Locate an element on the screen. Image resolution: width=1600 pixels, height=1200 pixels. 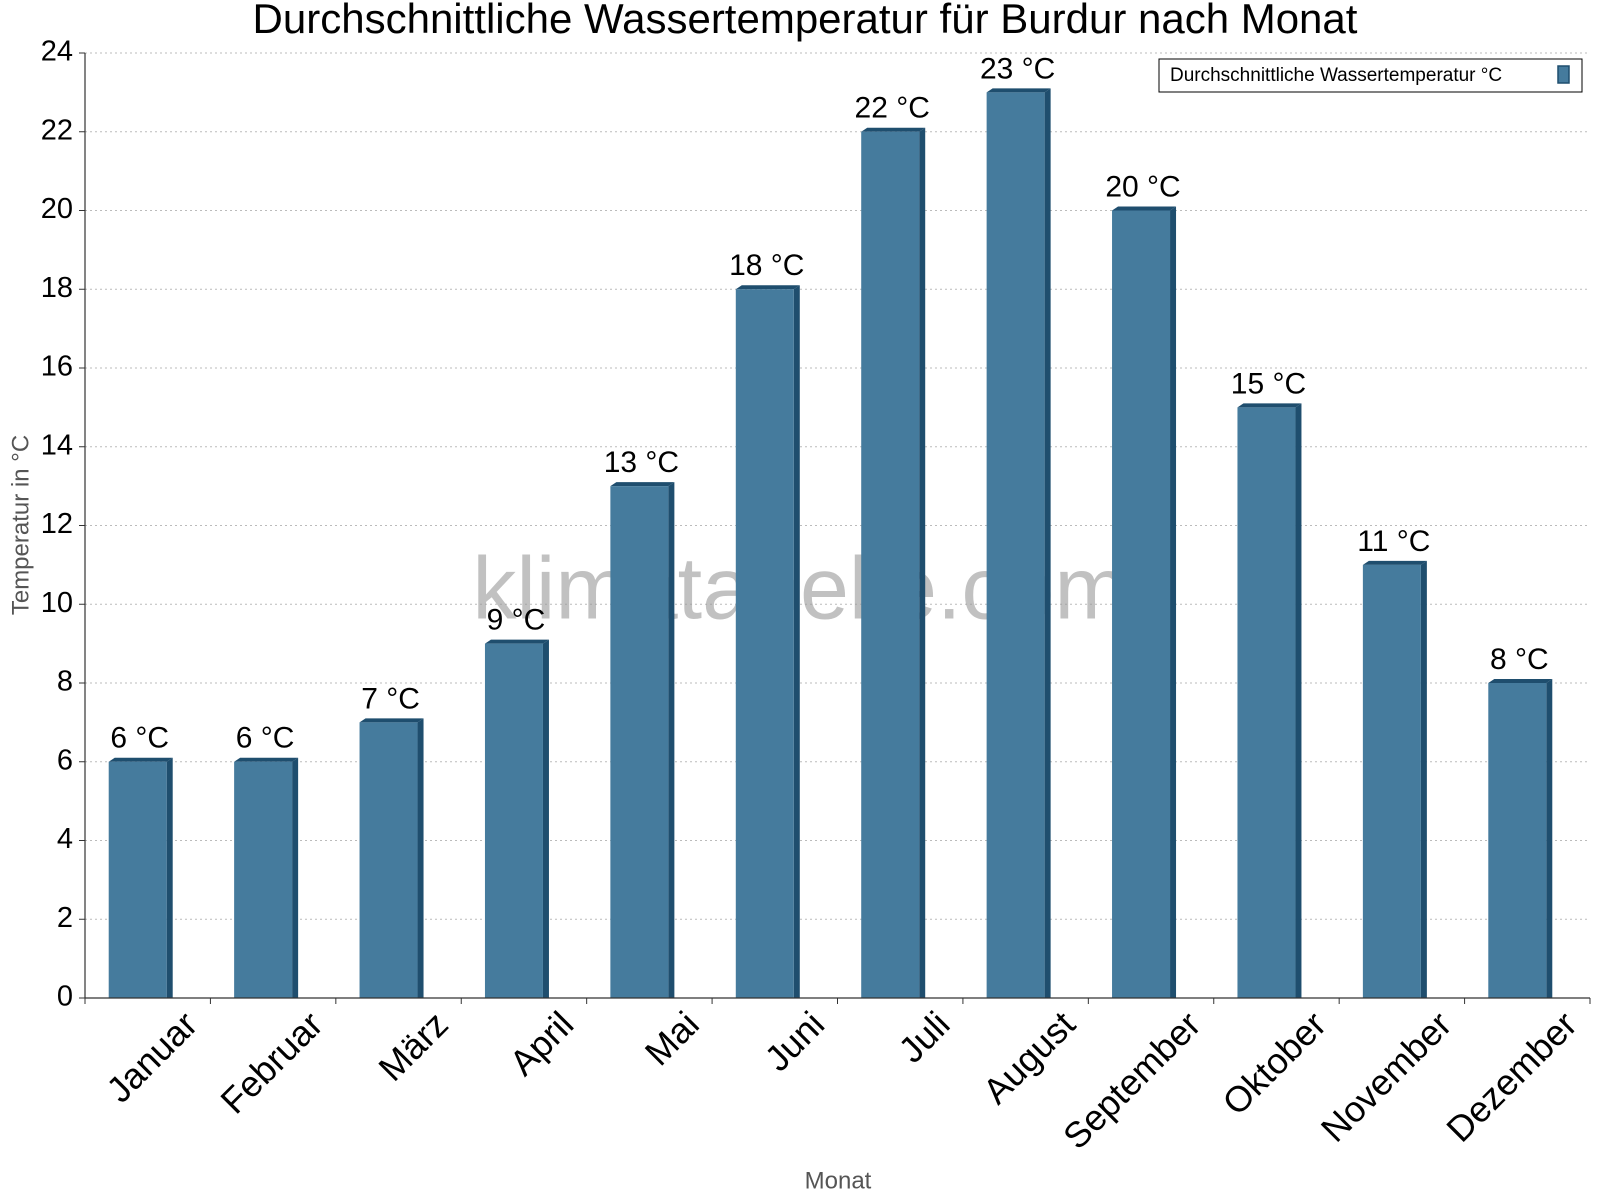
x-tick-label: März is located at coordinates (413, 1046).